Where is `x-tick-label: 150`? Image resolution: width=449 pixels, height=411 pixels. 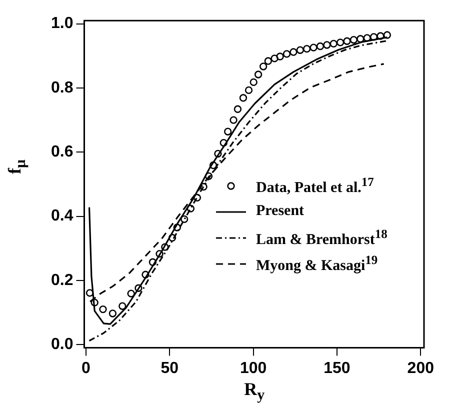 x-tick-label: 150 is located at coordinates (337, 368).